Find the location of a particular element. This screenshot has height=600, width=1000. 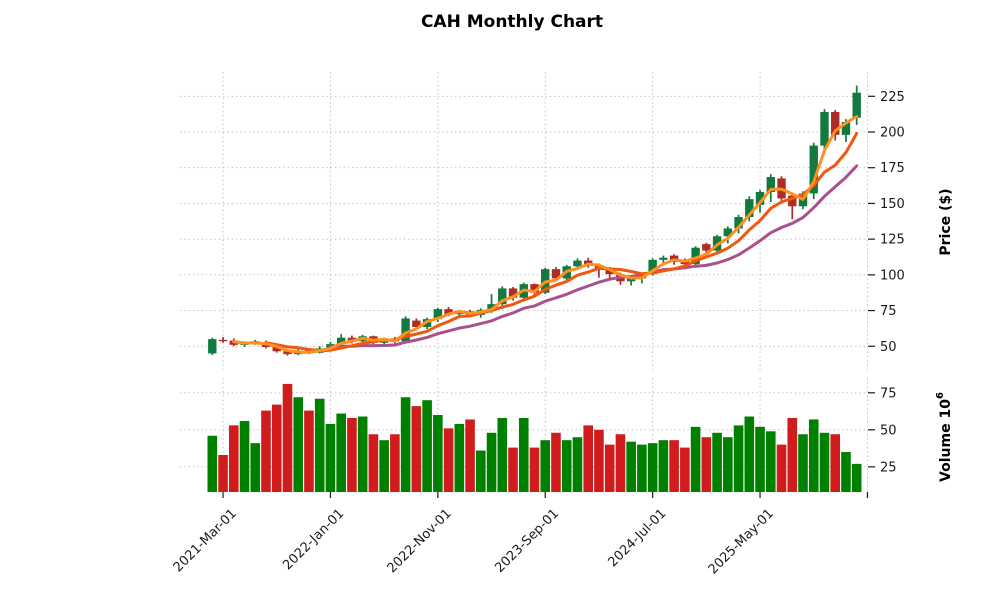

volume-axis-label-exponent: 6 is located at coordinates (940, 395).